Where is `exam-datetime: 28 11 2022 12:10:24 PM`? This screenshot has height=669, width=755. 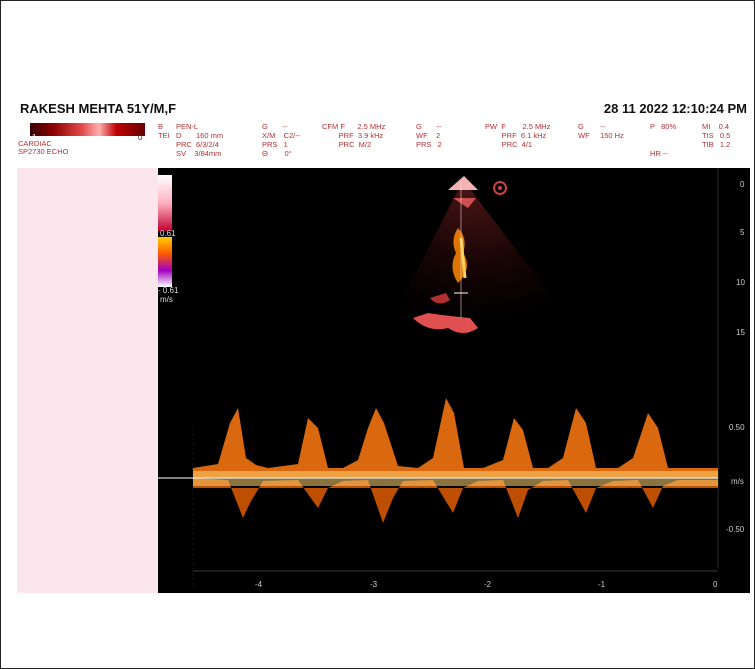
exam-datetime: 28 11 2022 12:10:24 PM is located at coordinates (675, 108).